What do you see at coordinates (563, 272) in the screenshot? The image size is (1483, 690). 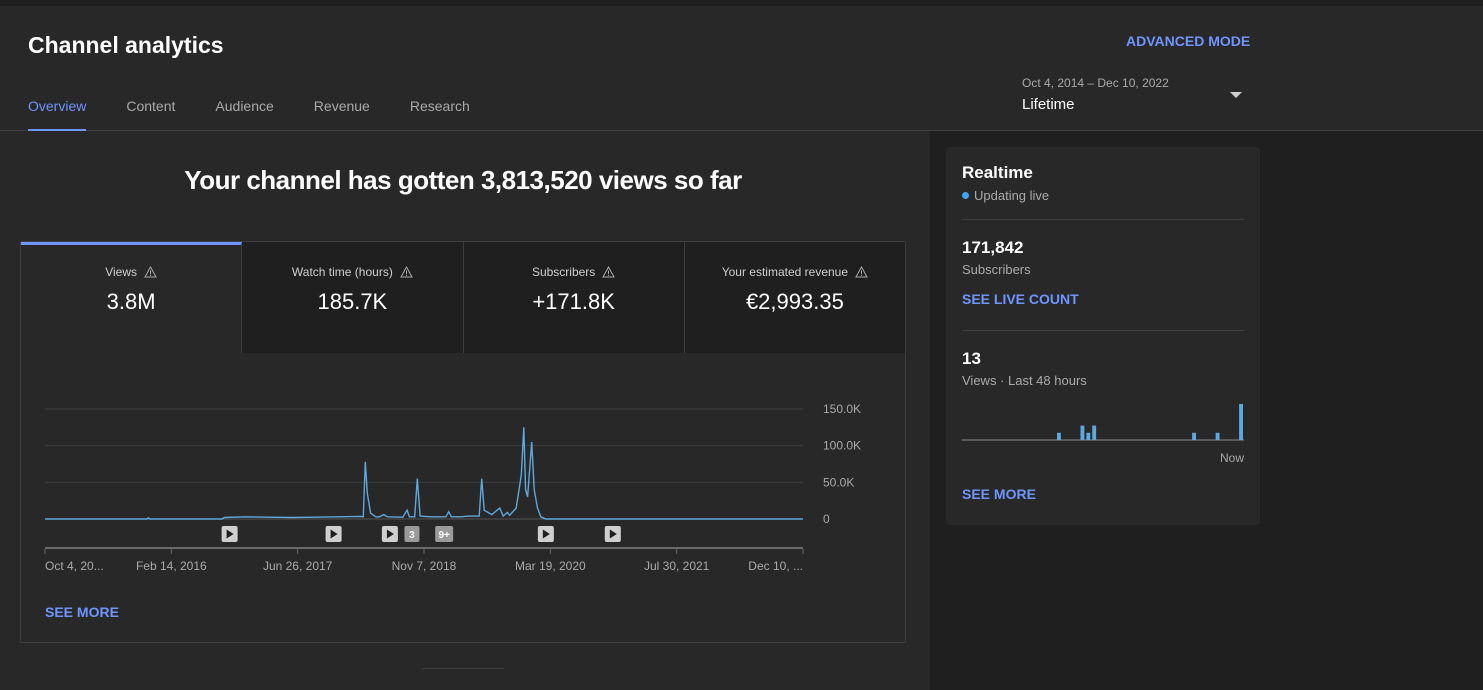 I see `metric-label-text: Subscribers` at bounding box center [563, 272].